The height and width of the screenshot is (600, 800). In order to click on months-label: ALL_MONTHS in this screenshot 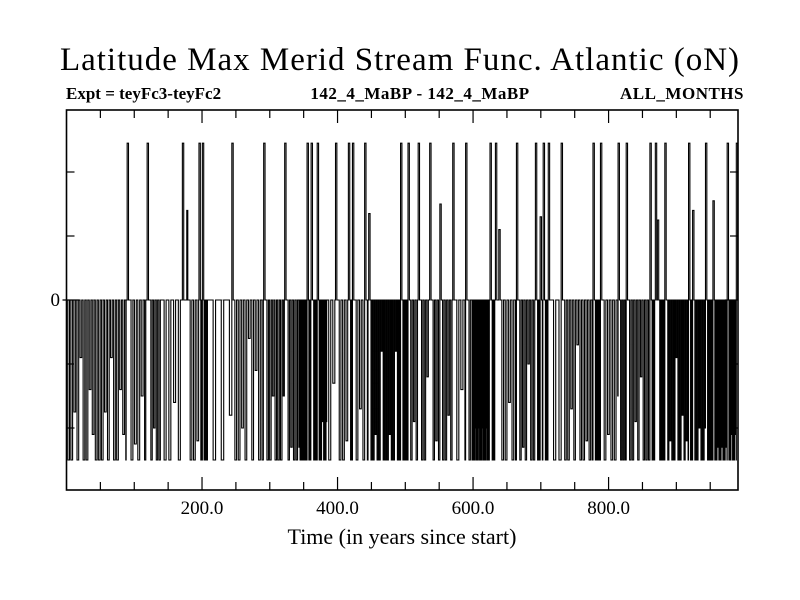, I will do `click(681, 93)`.